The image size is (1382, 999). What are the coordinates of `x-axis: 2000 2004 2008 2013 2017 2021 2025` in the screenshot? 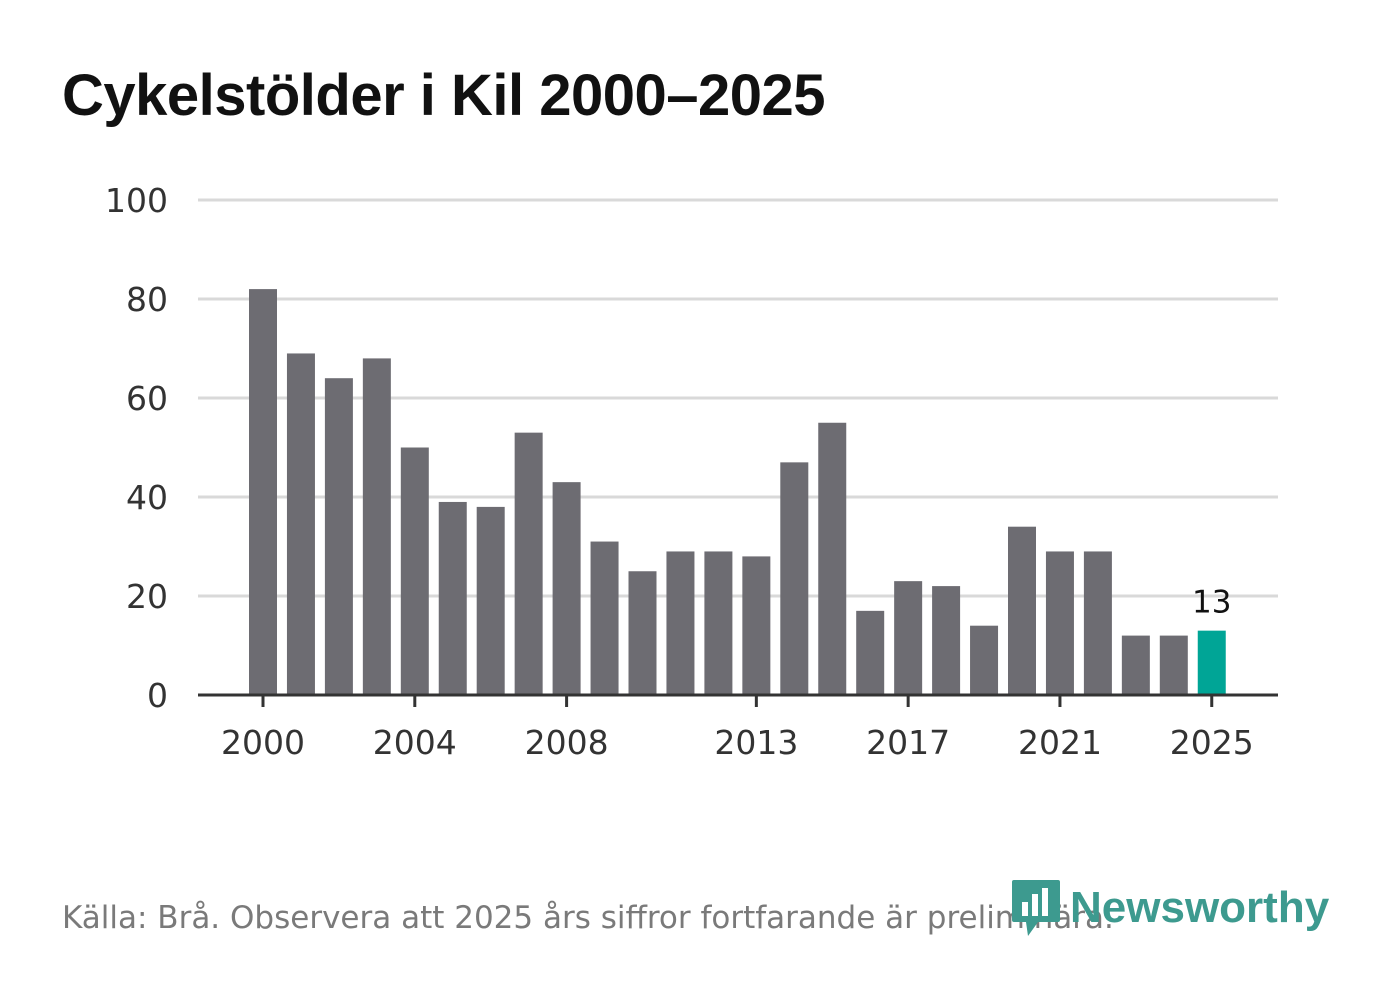 It's located at (738, 727).